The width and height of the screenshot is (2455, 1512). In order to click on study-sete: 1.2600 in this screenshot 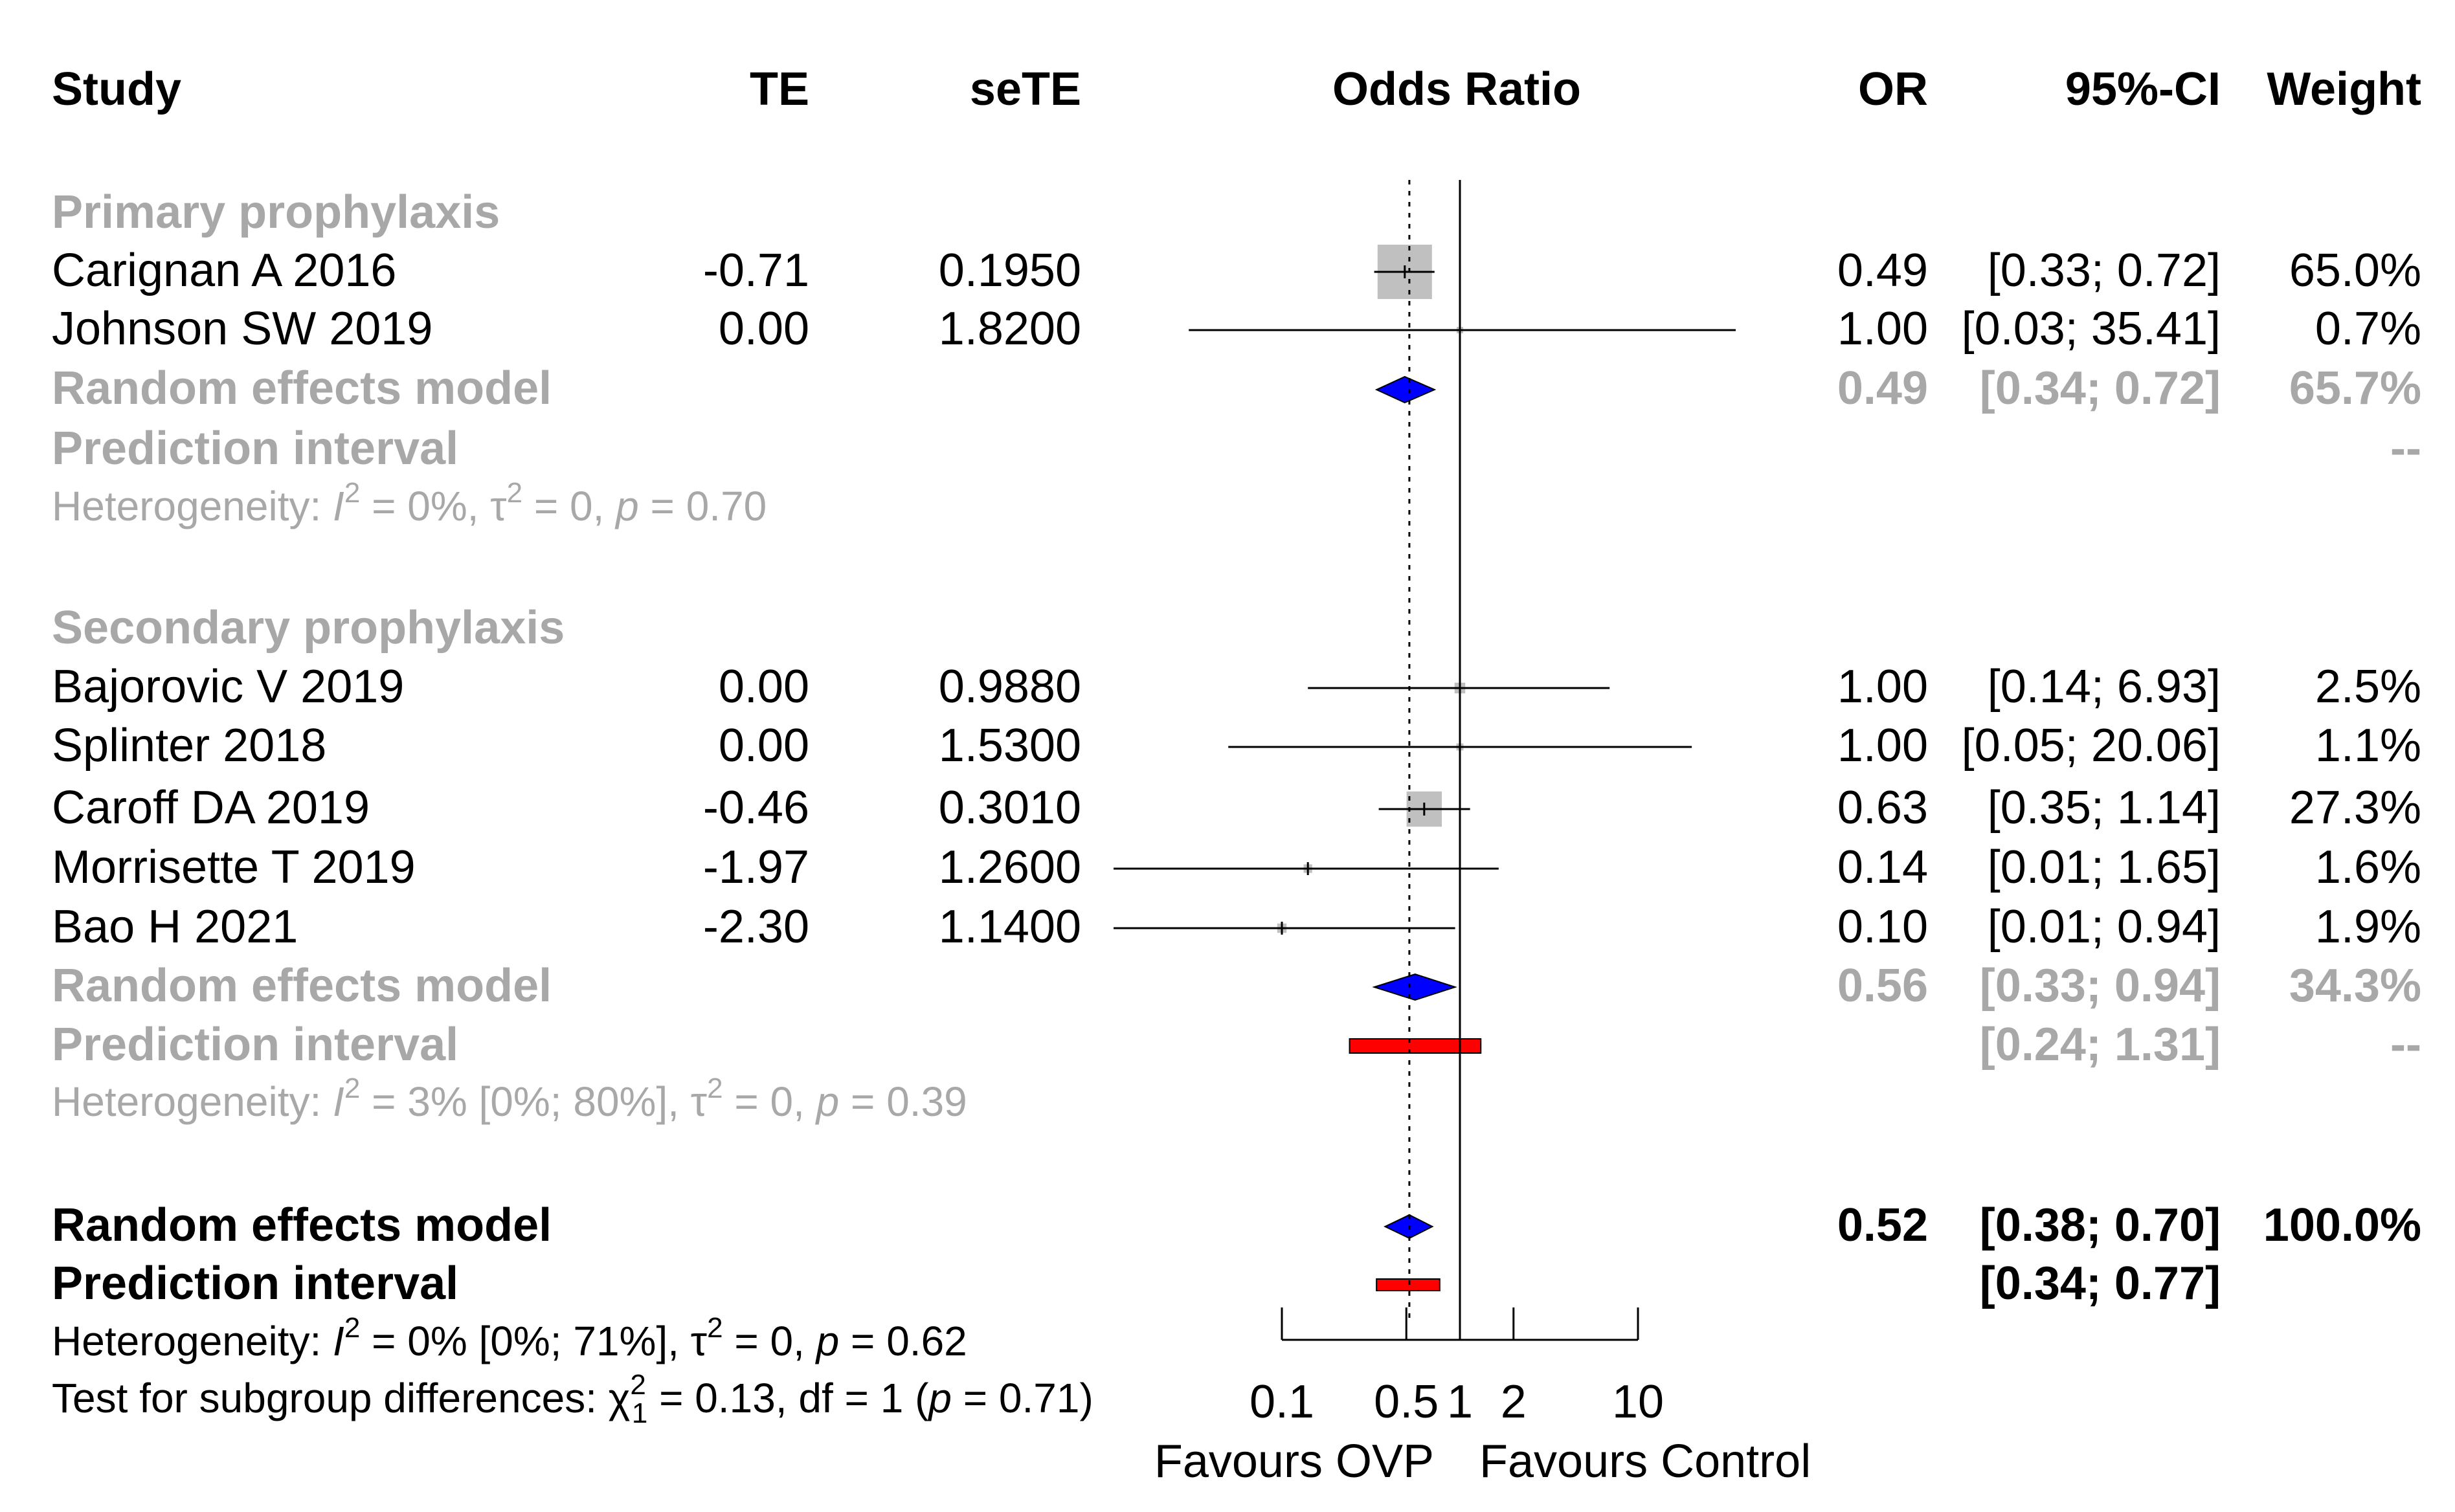, I will do `click(1010, 867)`.